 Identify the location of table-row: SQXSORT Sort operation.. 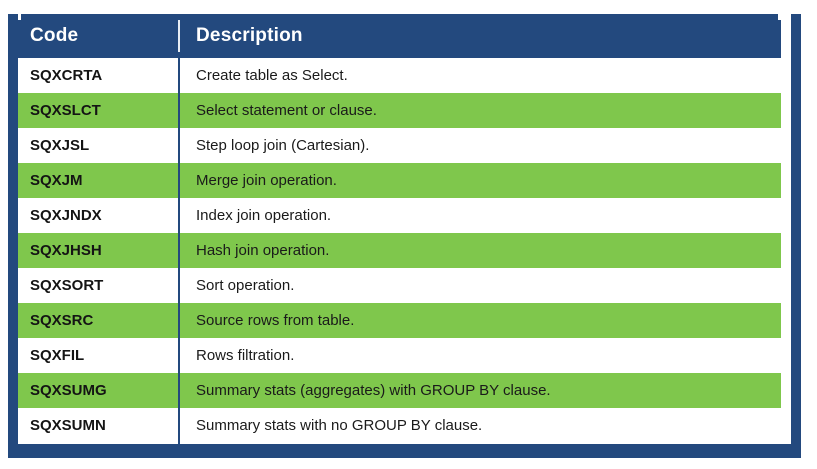
(404, 285).